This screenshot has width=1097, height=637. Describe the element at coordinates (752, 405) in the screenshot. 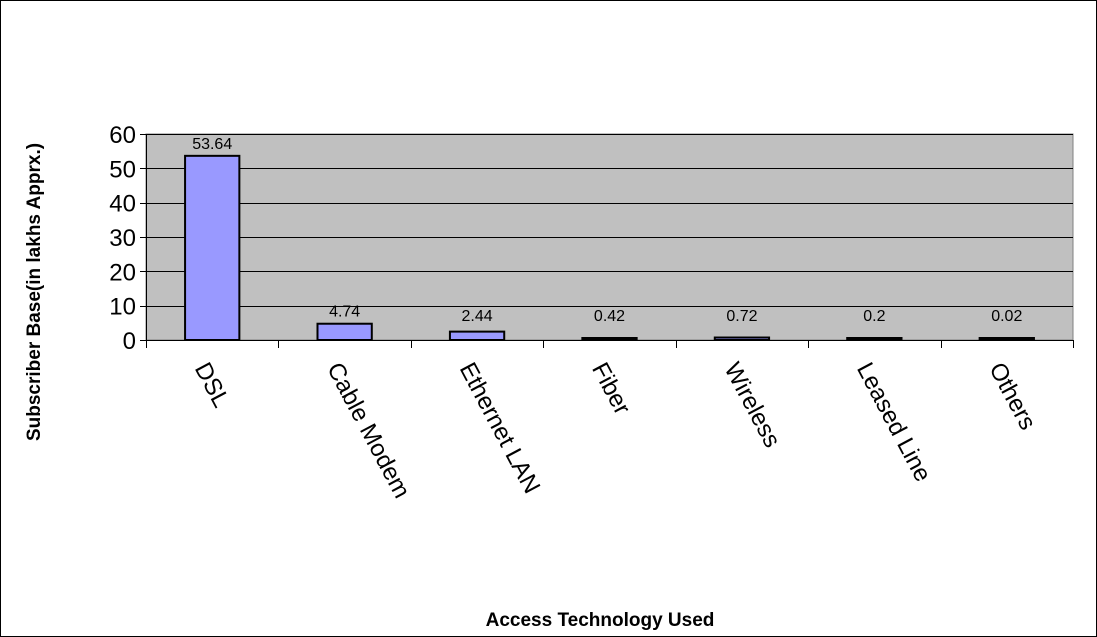

I see `x-tick-label: Wireless` at that location.